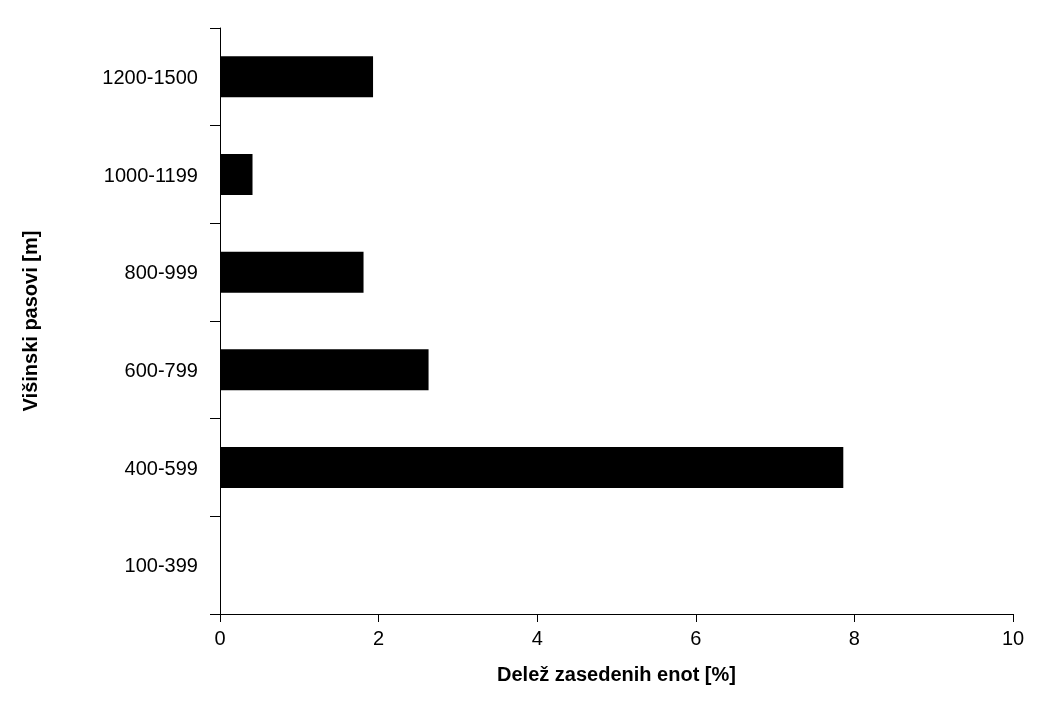  I want to click on y-tick-label: 100-399, so click(161, 565).